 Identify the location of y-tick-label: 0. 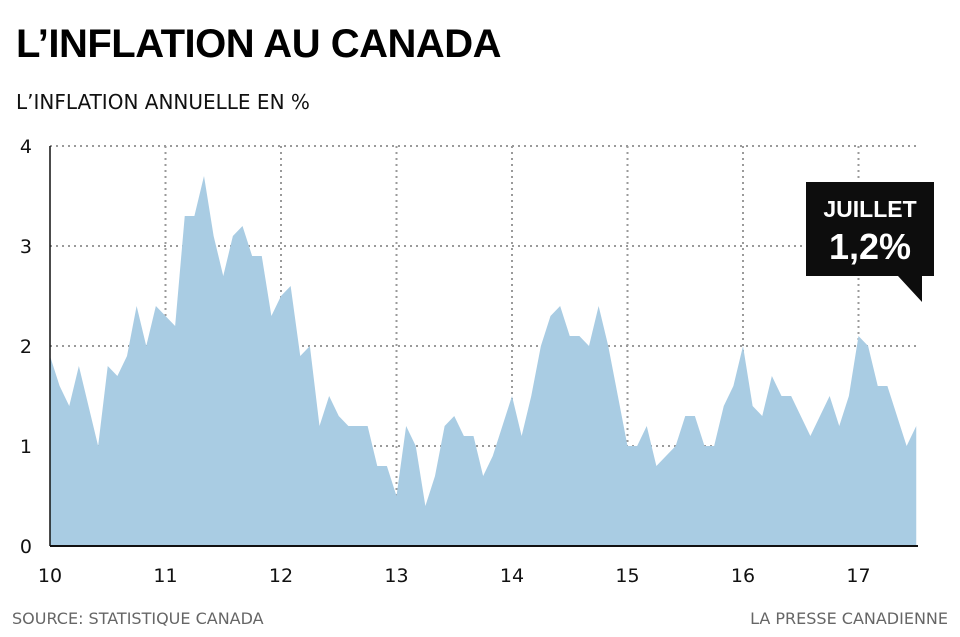
(26, 547).